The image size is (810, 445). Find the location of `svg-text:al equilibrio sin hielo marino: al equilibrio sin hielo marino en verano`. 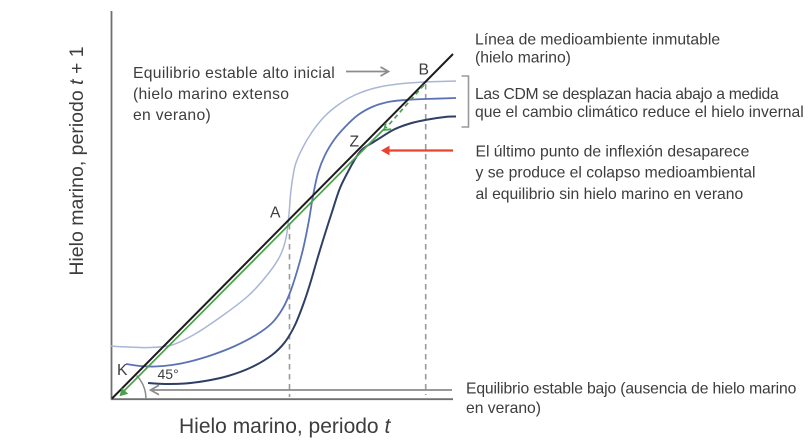

svg-text:al equilibrio sin hielo marino: al equilibrio sin hielo marino en verano is located at coordinates (610, 194).